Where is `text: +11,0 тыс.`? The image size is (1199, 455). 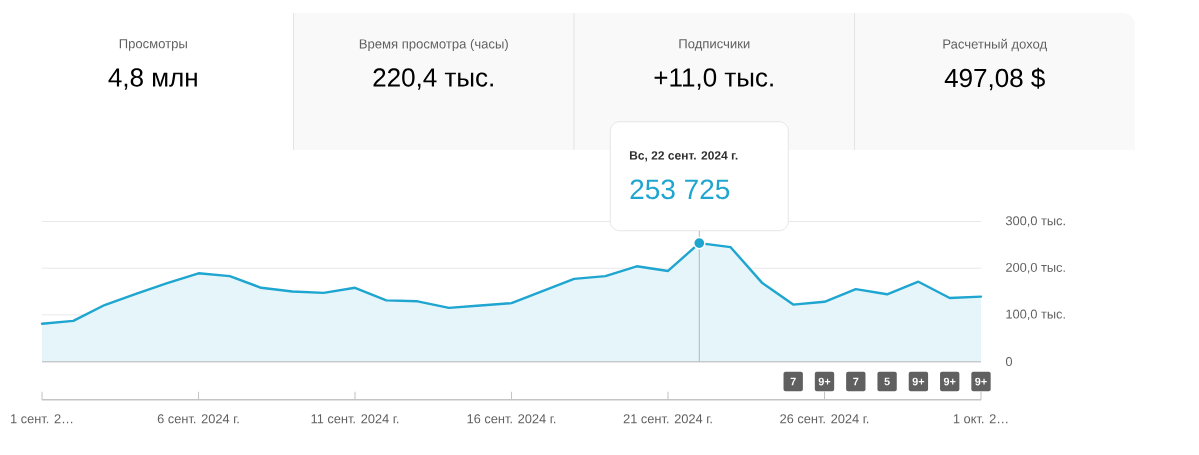
text: +11,0 тыс. is located at coordinates (713, 79).